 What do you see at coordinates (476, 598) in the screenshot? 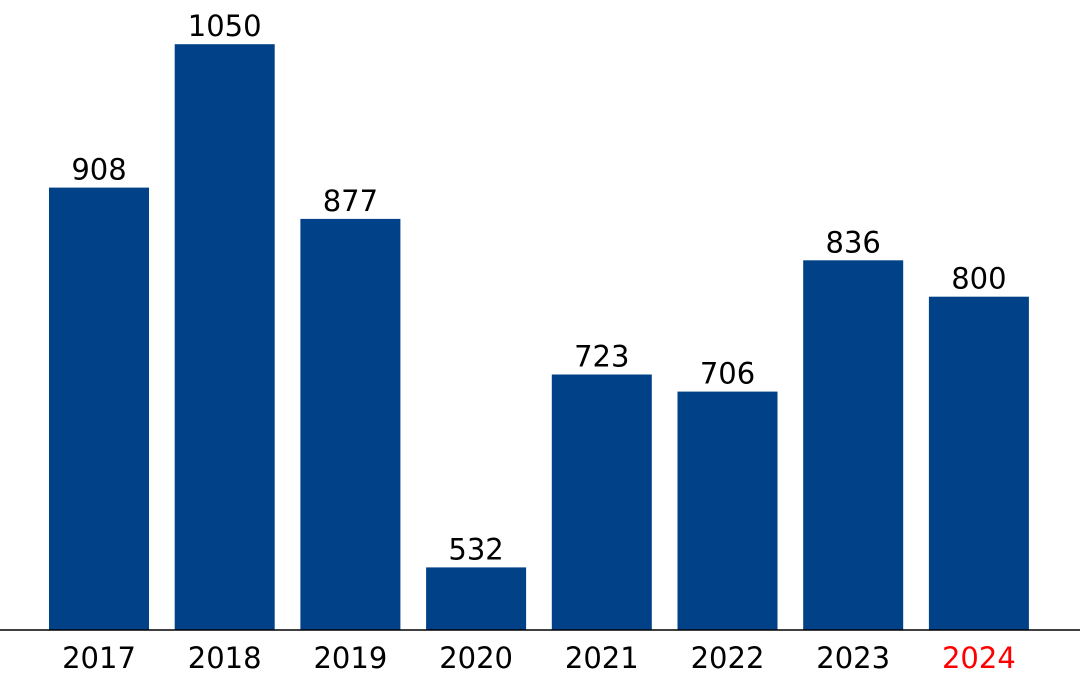
I see `bar-2020` at bounding box center [476, 598].